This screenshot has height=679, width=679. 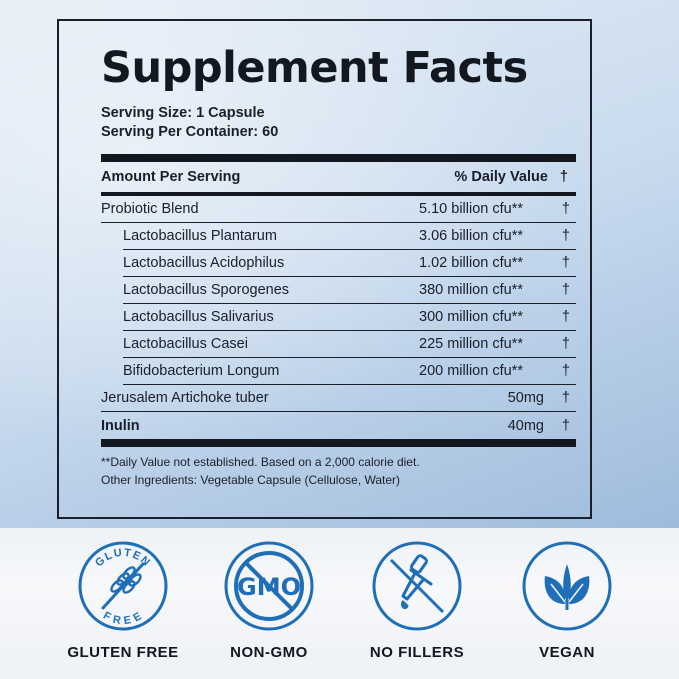 I want to click on table-header: Amount Per Serving % Daily Value †, so click(x=338, y=177).